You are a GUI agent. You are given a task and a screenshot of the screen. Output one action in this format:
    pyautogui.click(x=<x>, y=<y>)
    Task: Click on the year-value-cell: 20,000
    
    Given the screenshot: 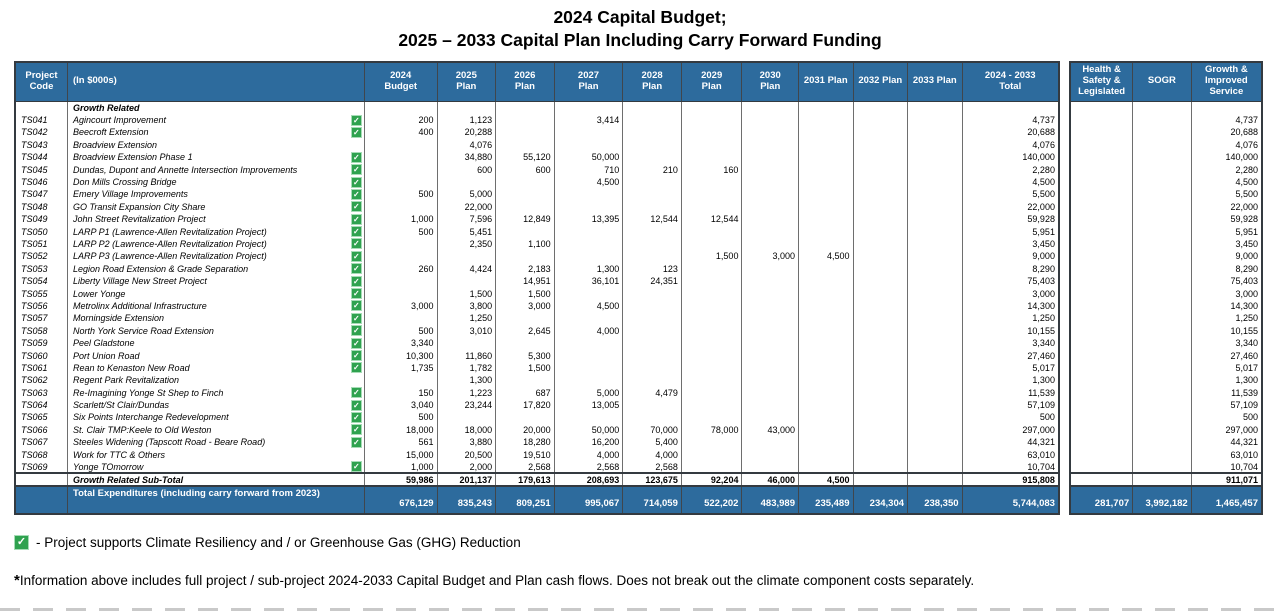 What is the action you would take?
    pyautogui.click(x=525, y=430)
    